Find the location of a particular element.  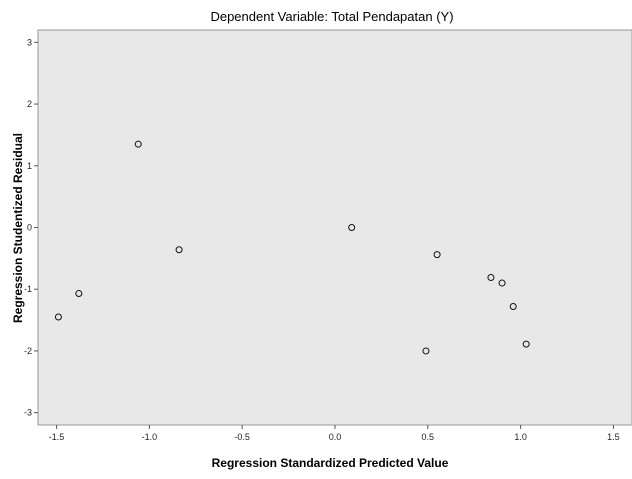

y-tick-label: -1 is located at coordinates (28, 289).